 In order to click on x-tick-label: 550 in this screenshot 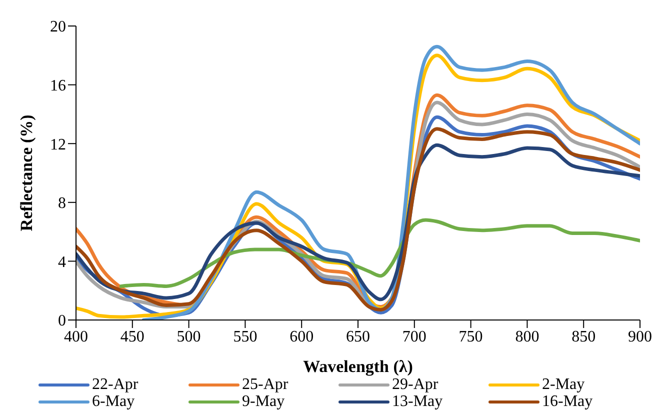, I will do `click(245, 337)`.